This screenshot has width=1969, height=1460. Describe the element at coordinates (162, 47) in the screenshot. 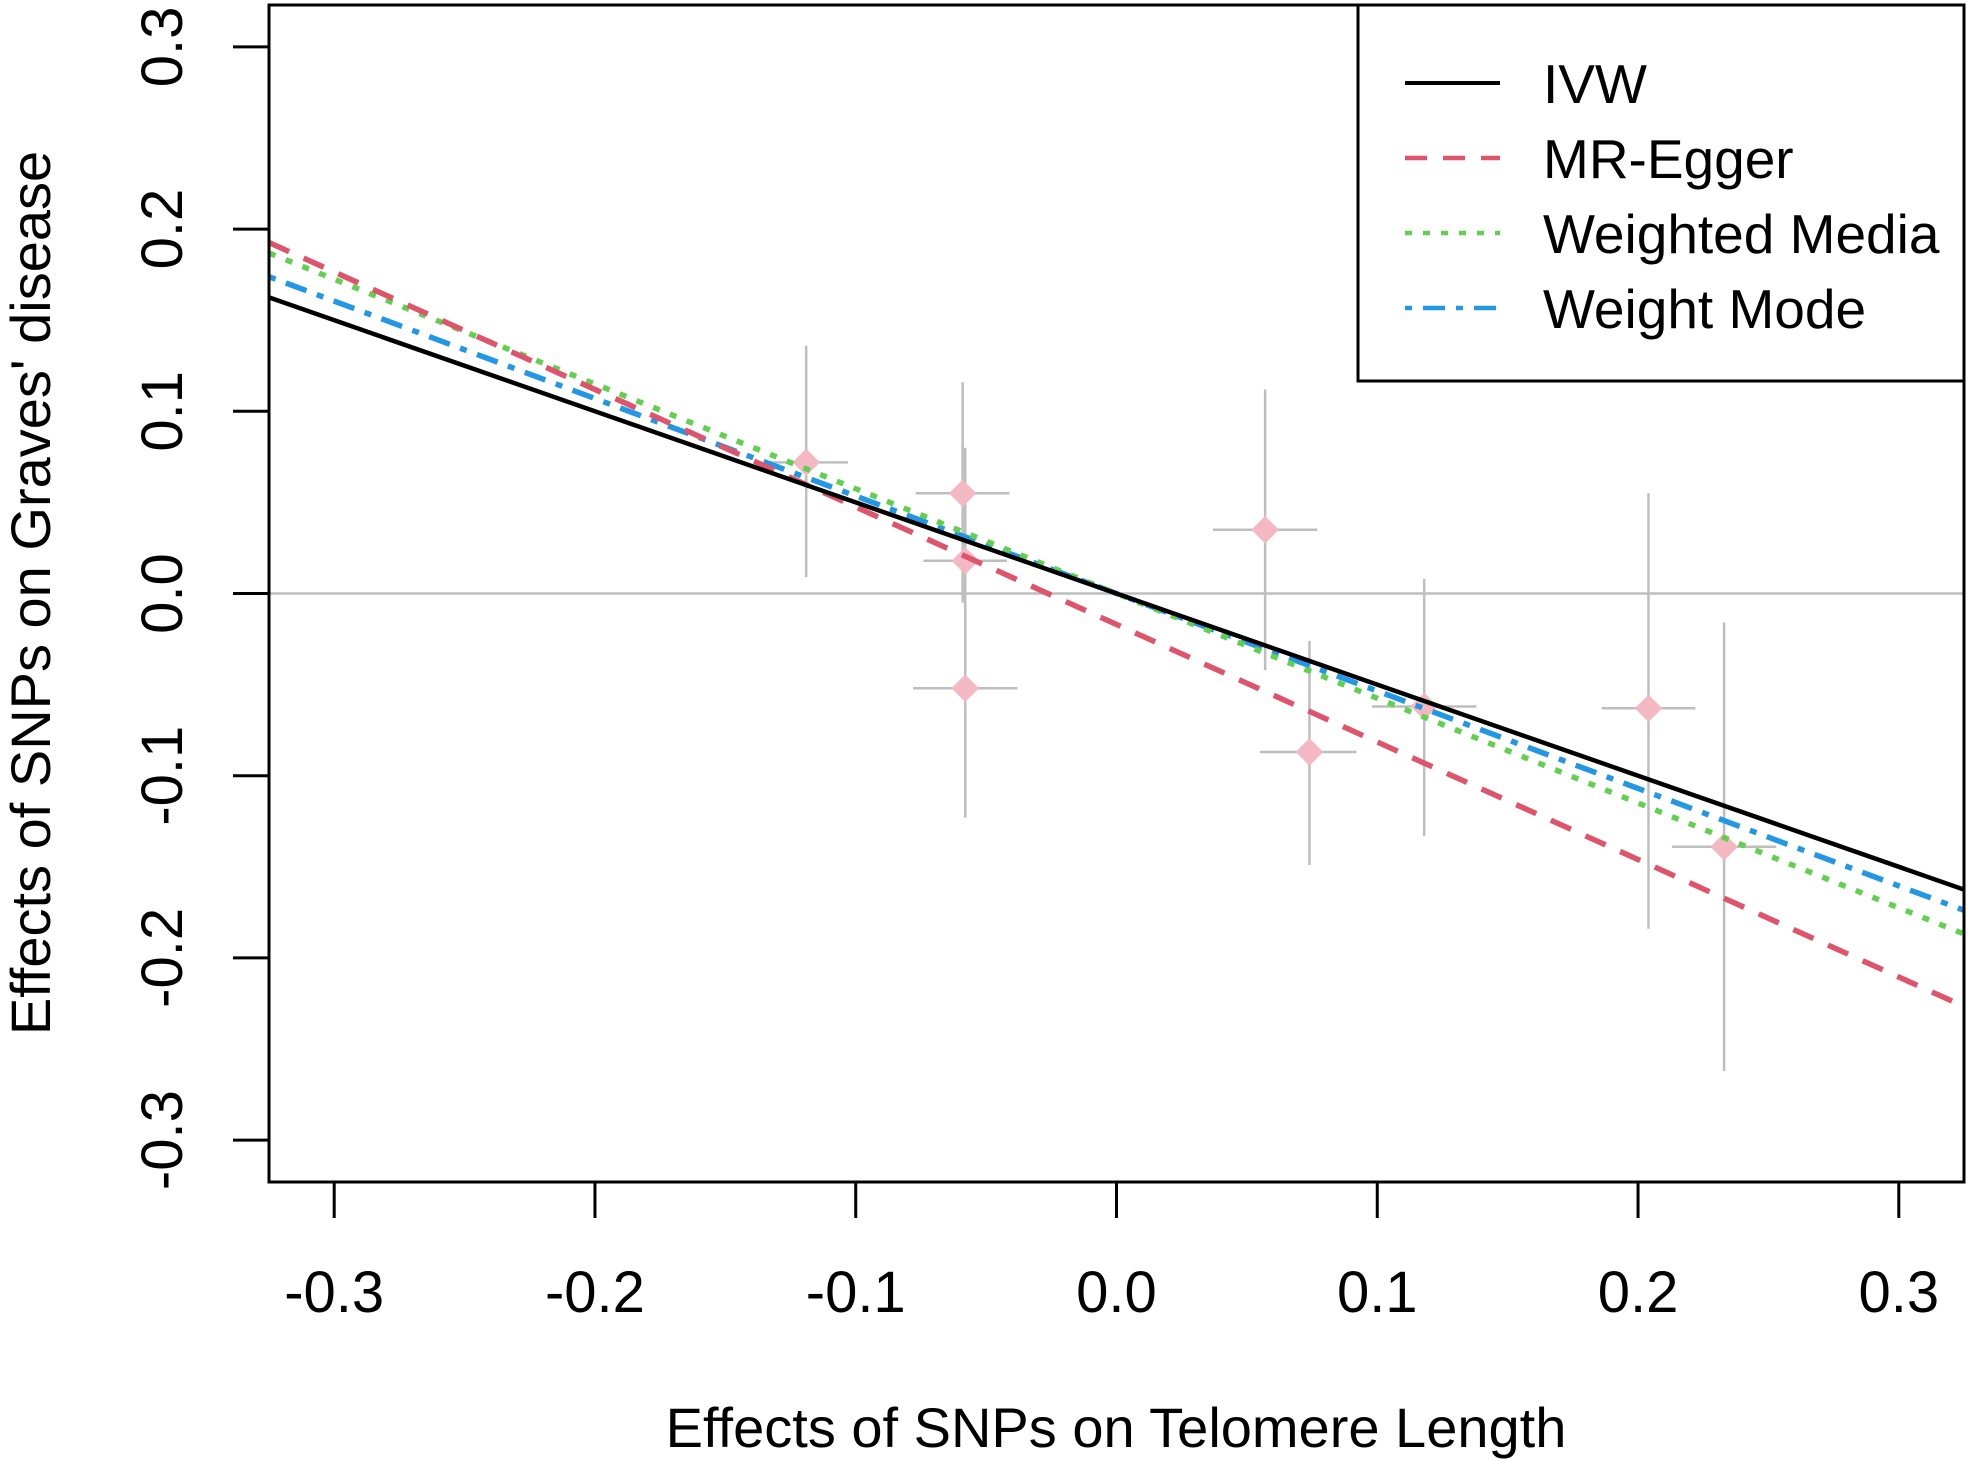

I see `y-tick-label-7: 0.3` at that location.